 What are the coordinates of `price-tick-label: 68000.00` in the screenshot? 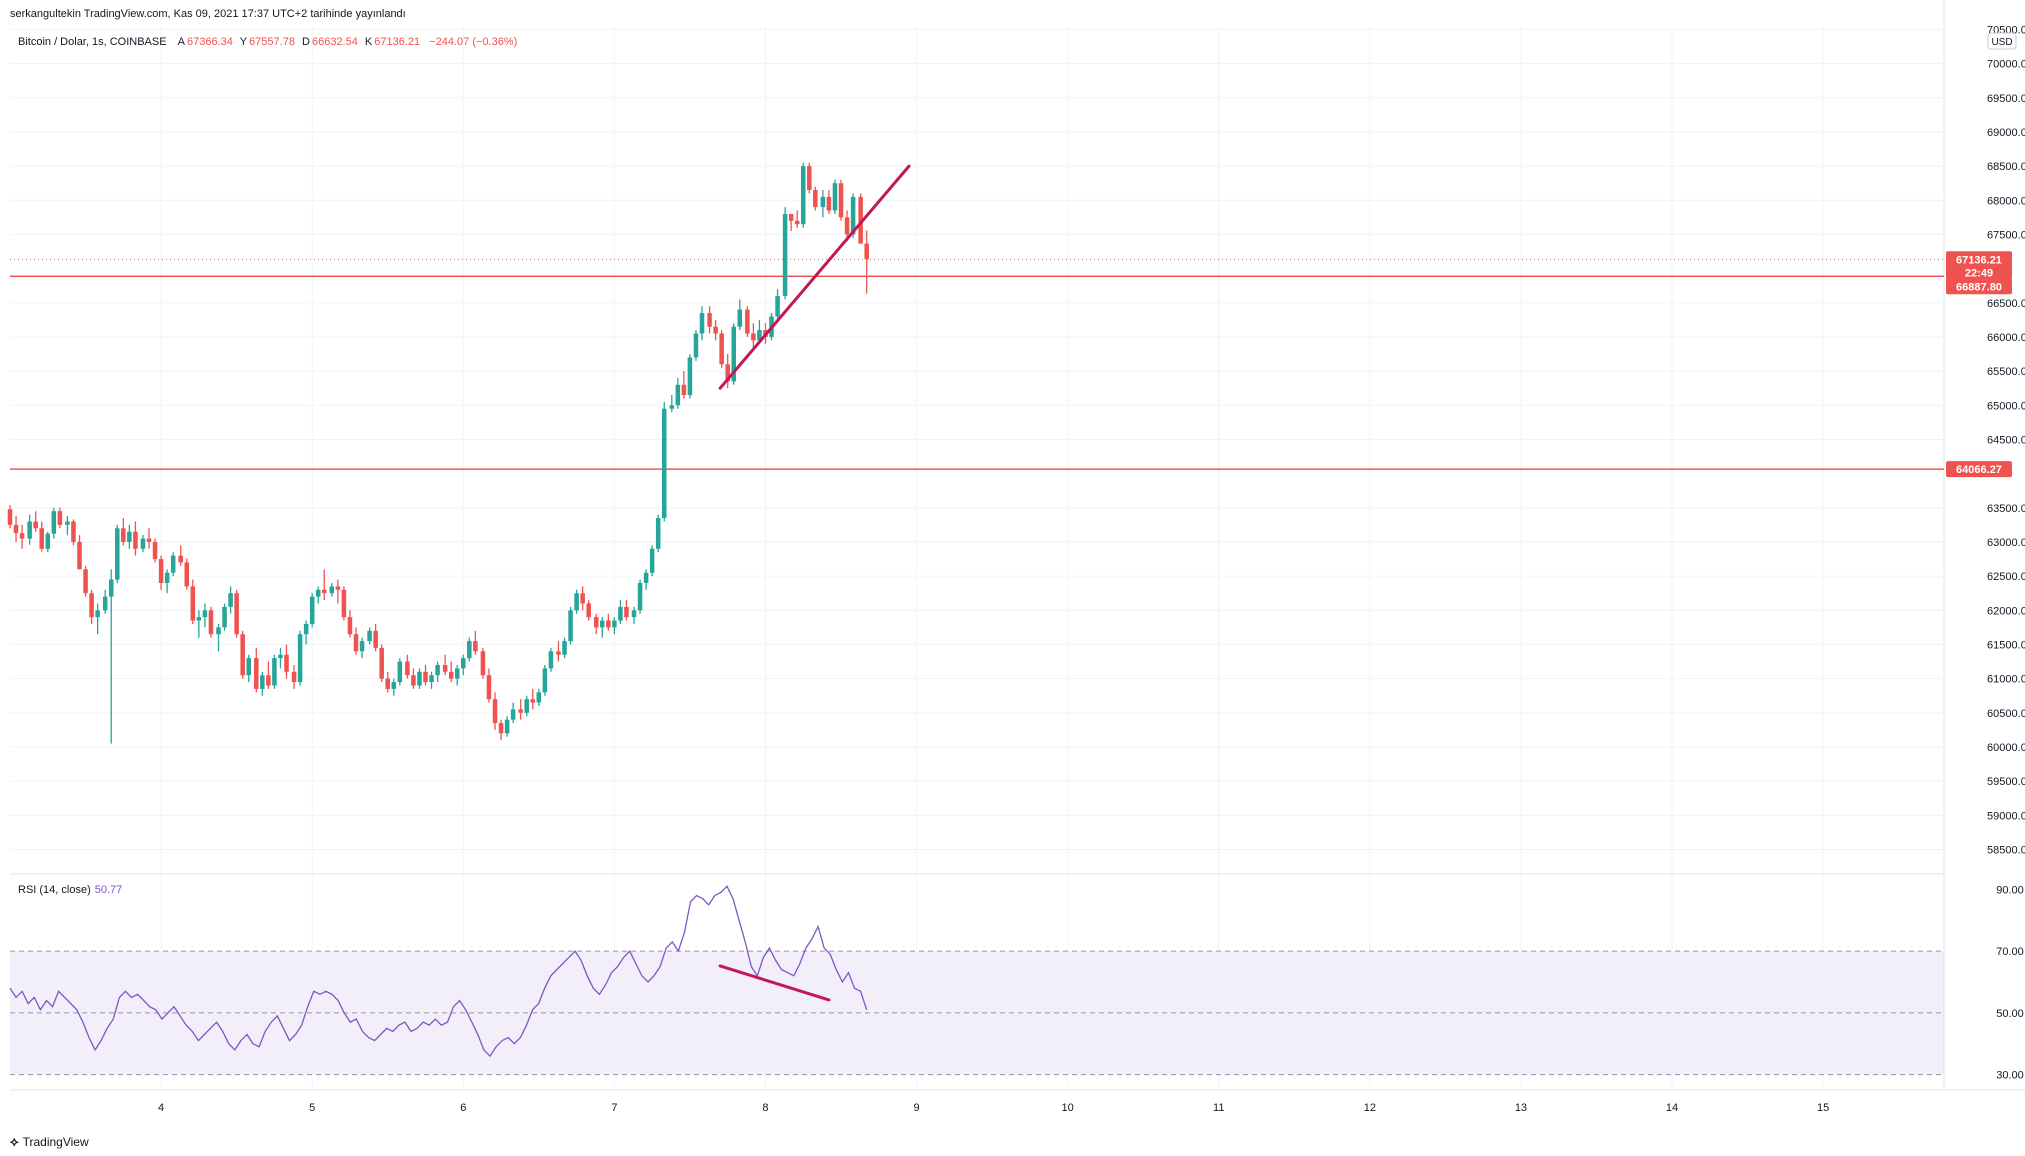 It's located at (2006, 201).